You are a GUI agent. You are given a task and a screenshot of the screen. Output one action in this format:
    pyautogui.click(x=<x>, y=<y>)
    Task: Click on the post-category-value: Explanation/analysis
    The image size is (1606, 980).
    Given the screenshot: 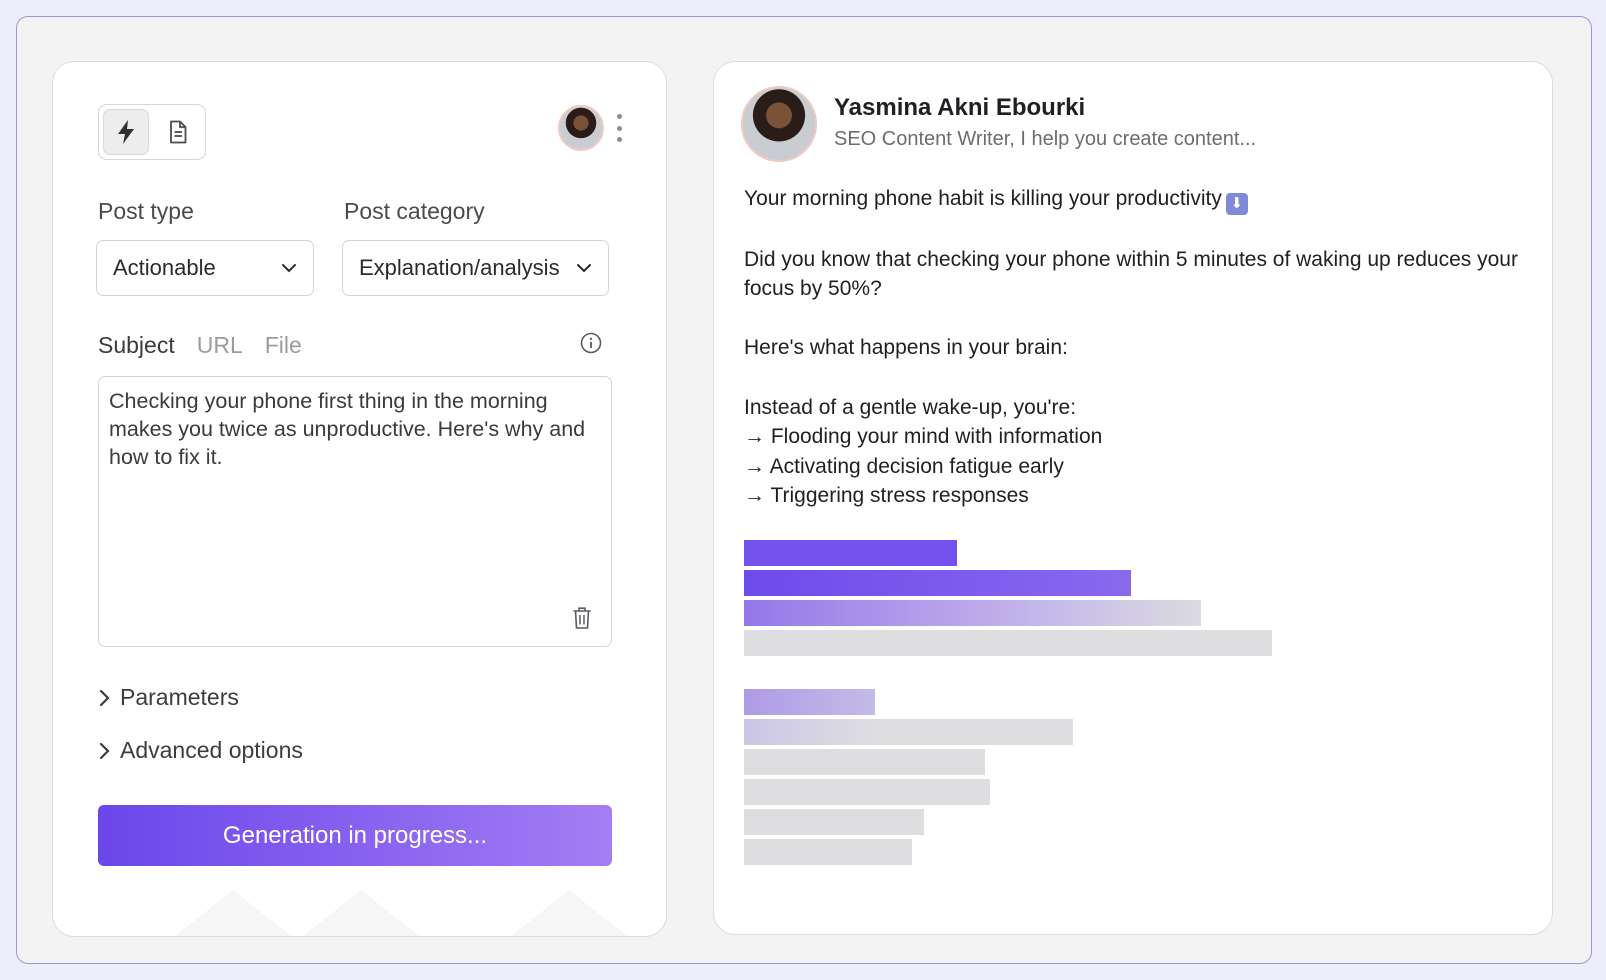 What is the action you would take?
    pyautogui.click(x=459, y=267)
    